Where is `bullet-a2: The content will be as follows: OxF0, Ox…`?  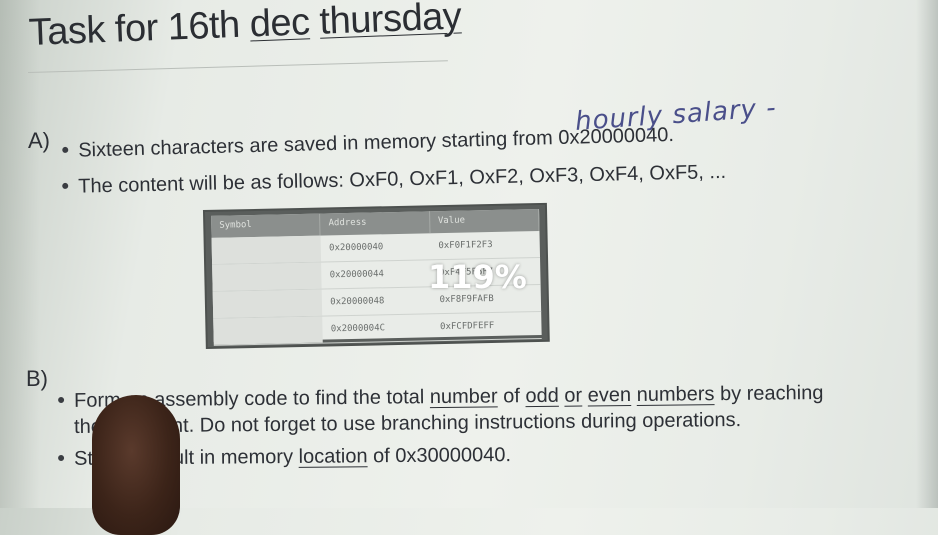
bullet-a2: The content will be as follows: OxF0, Ox… is located at coordinates (394, 180).